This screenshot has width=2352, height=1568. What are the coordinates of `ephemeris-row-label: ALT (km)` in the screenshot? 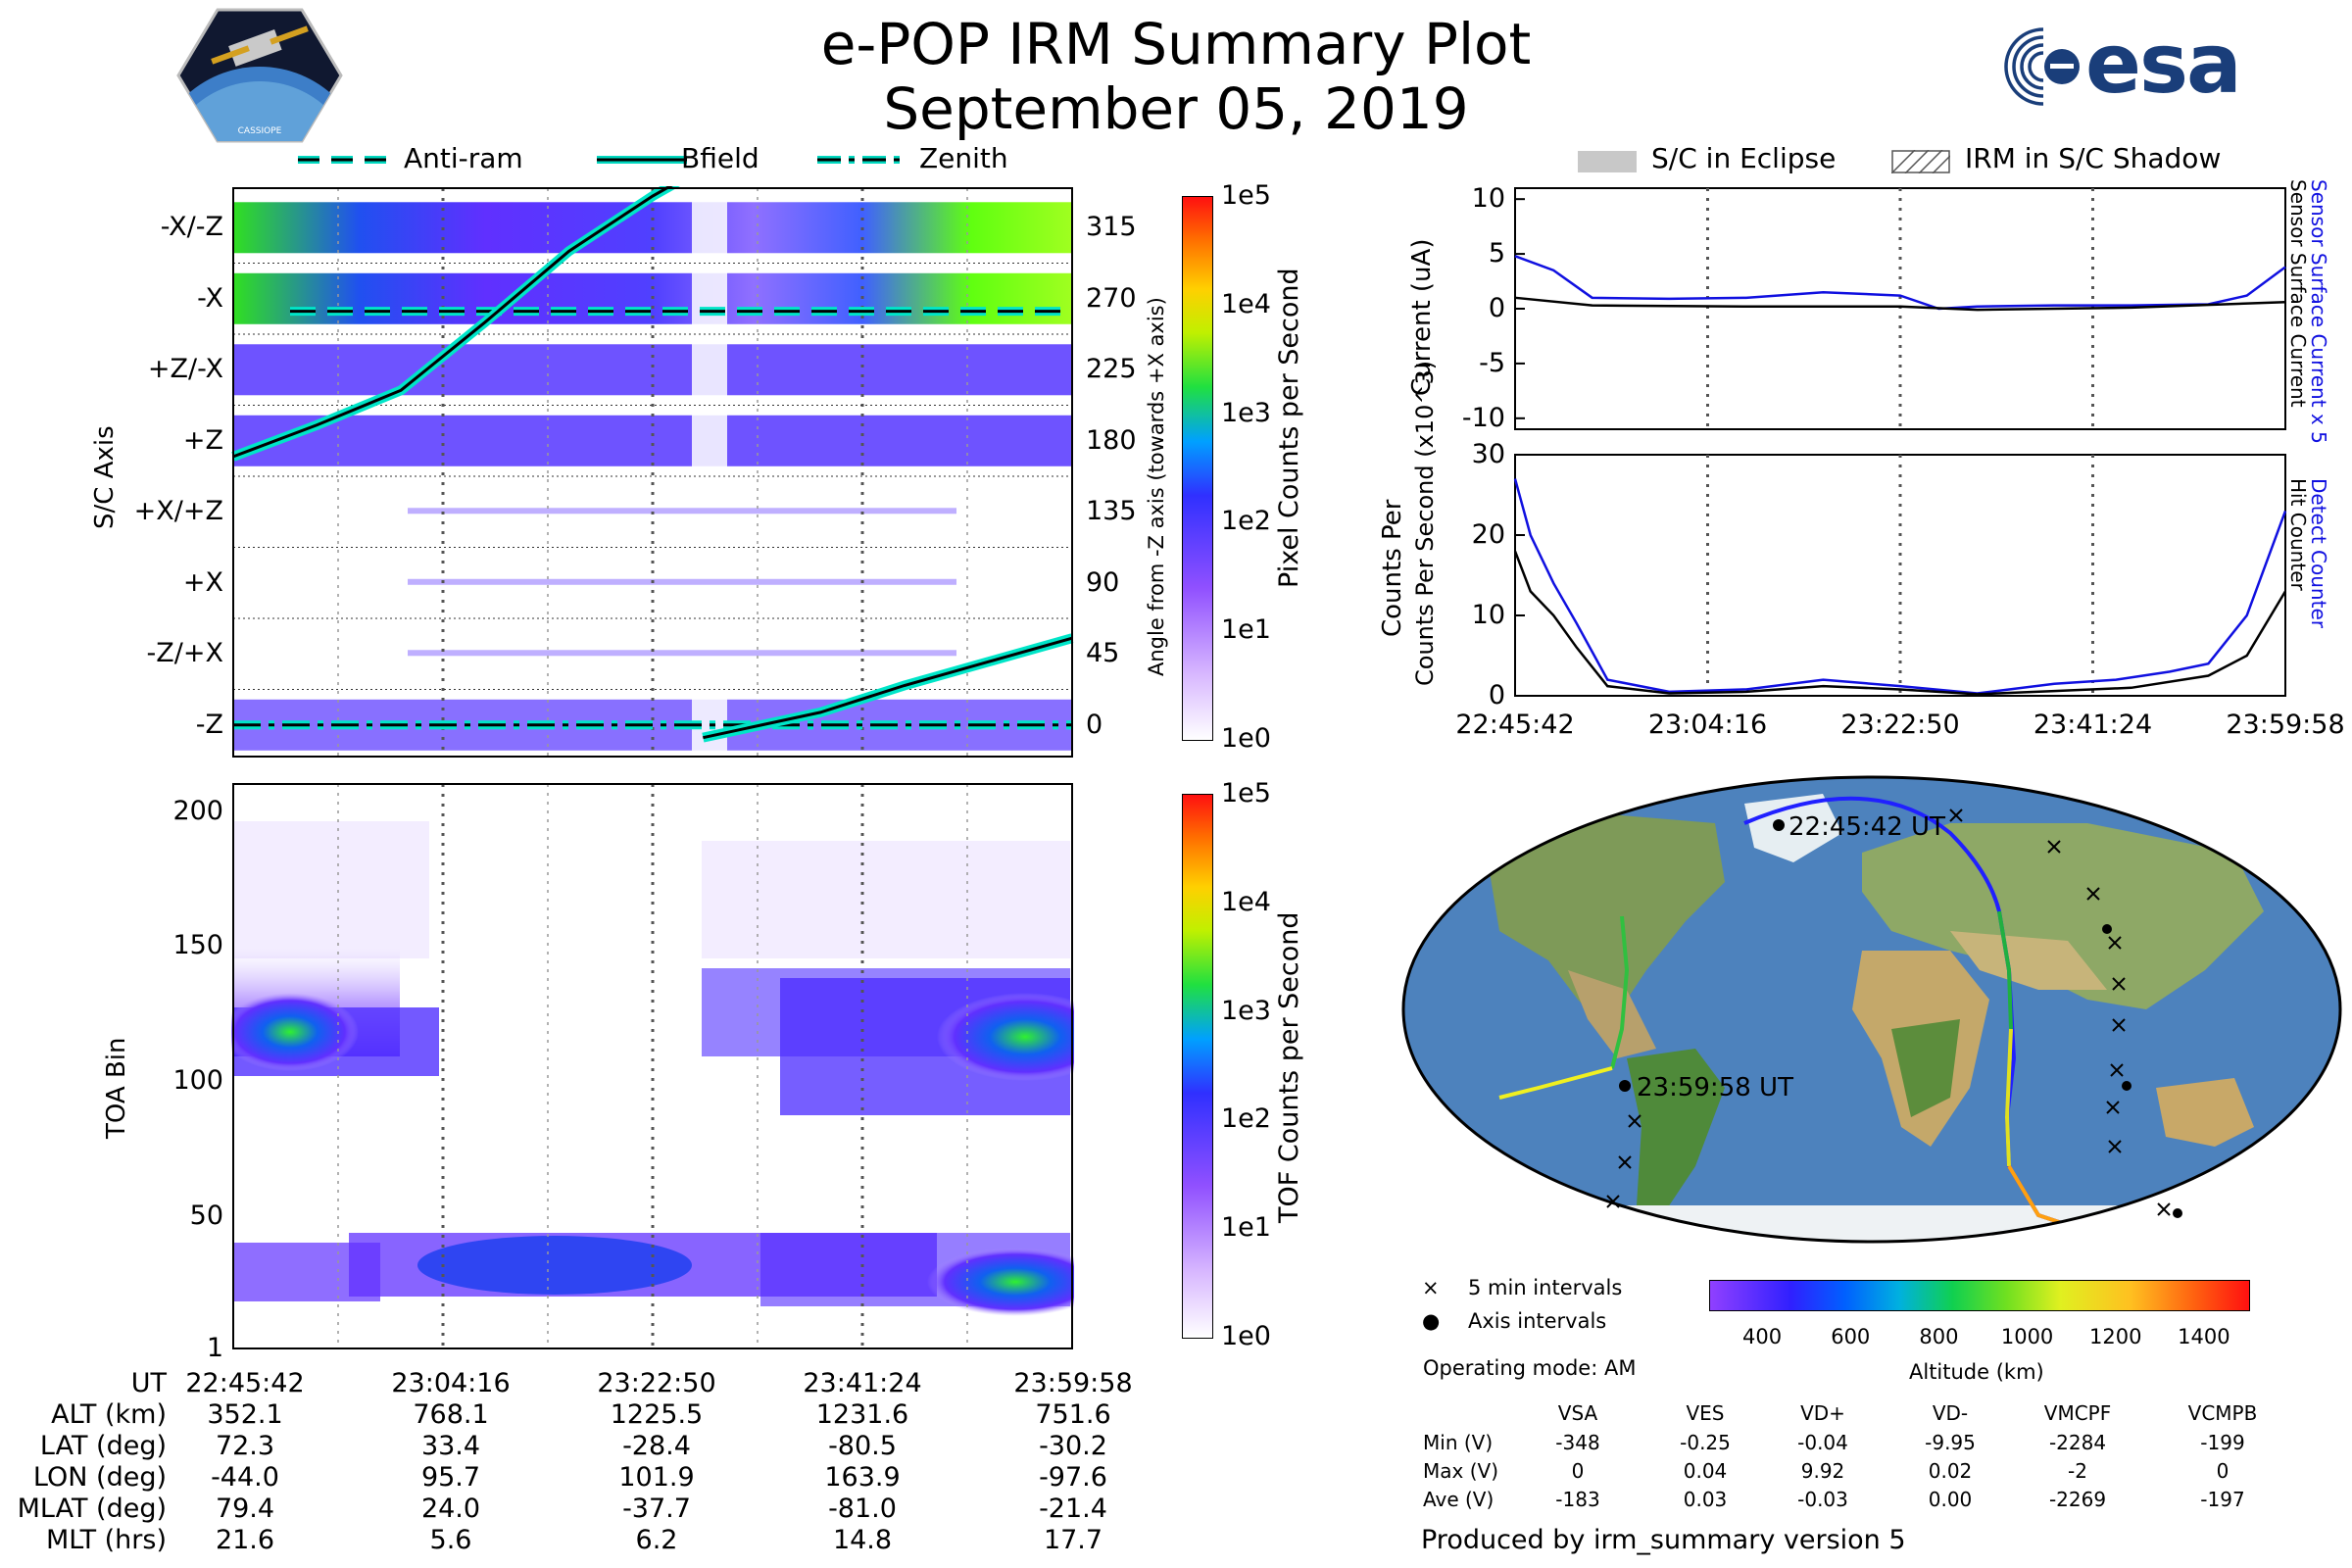 It's located at (109, 1415).